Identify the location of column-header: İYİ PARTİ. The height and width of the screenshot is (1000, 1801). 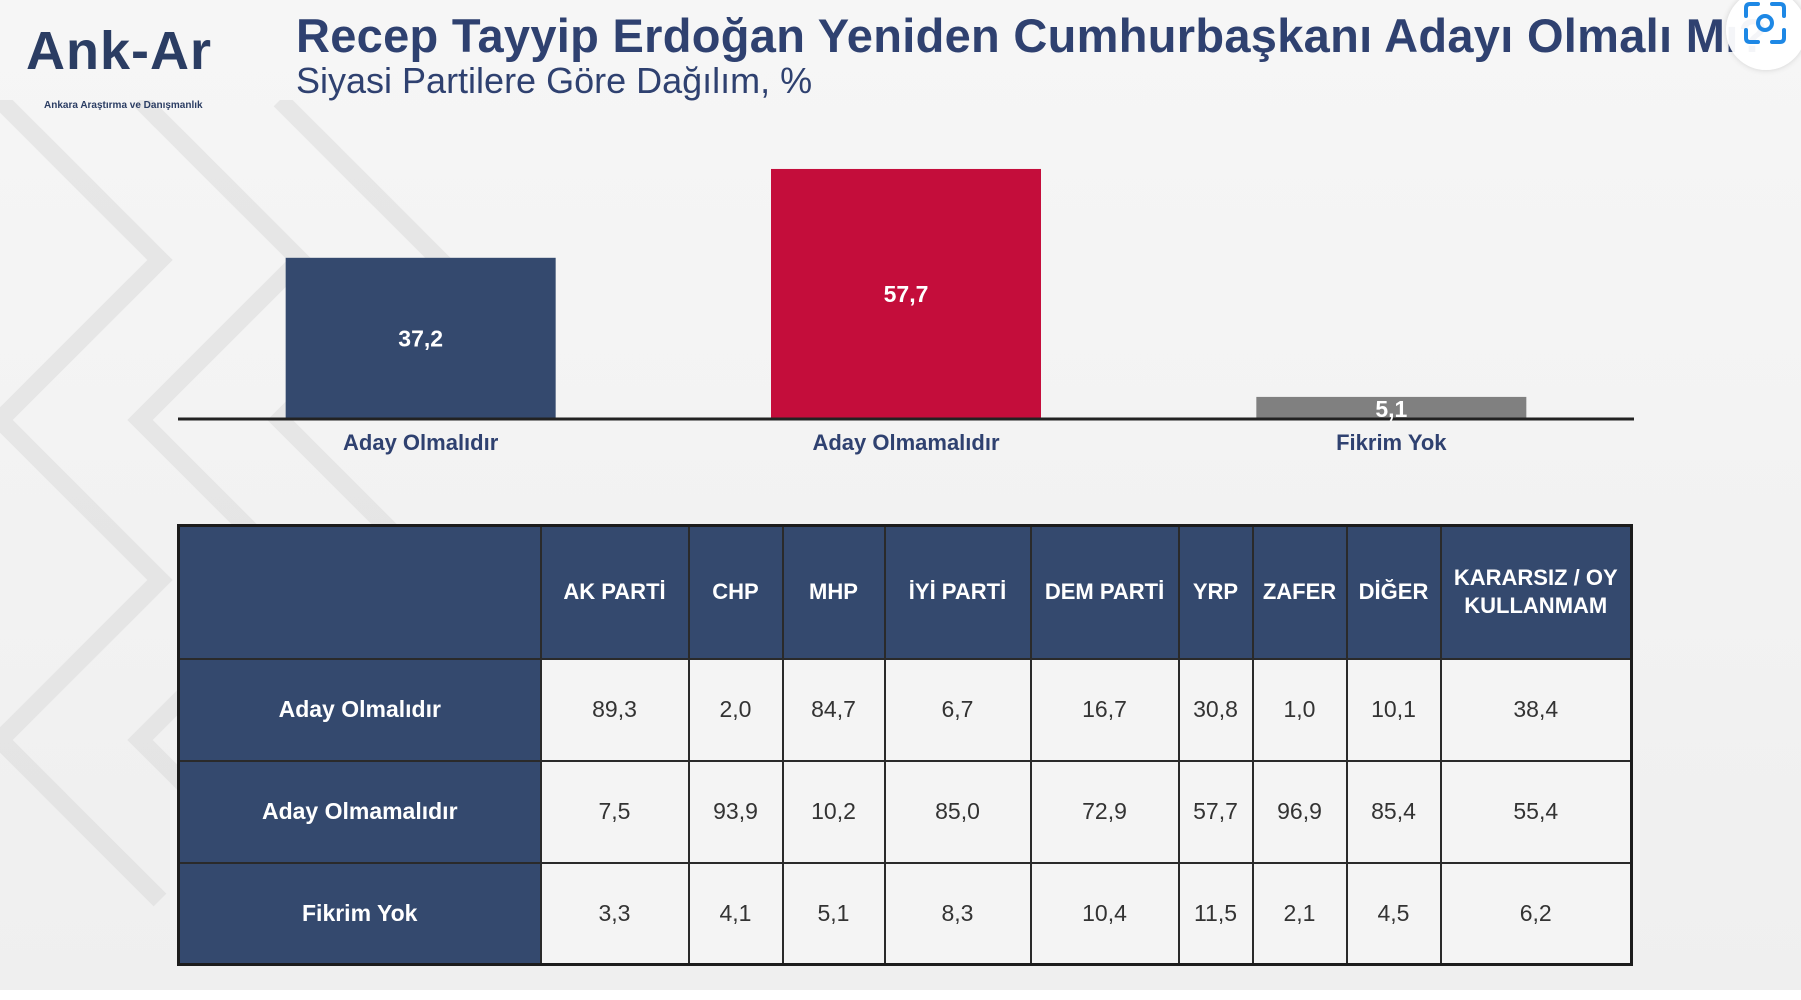
(957, 592).